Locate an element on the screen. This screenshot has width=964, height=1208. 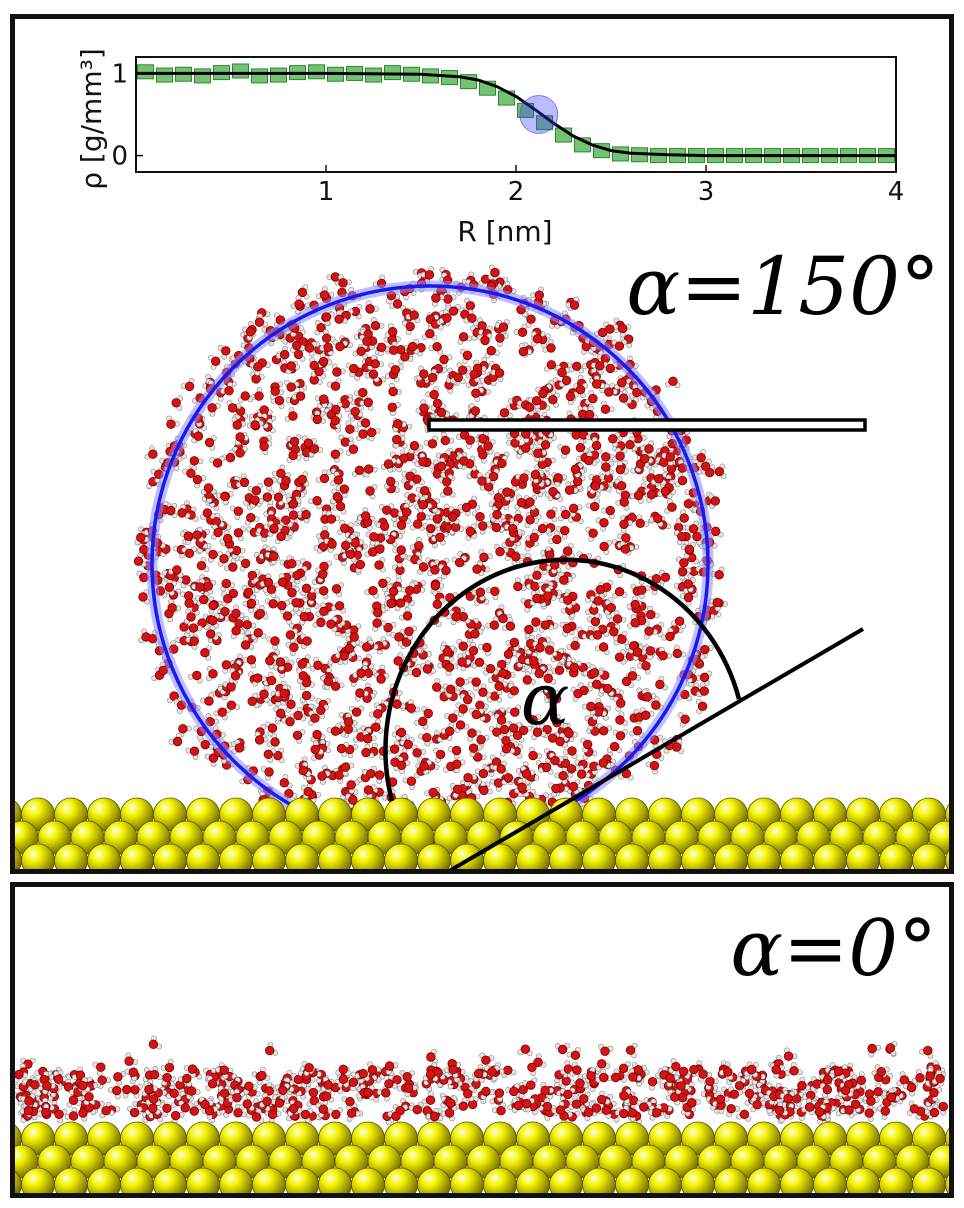
x-tick-label: 4 is located at coordinates (896, 192).